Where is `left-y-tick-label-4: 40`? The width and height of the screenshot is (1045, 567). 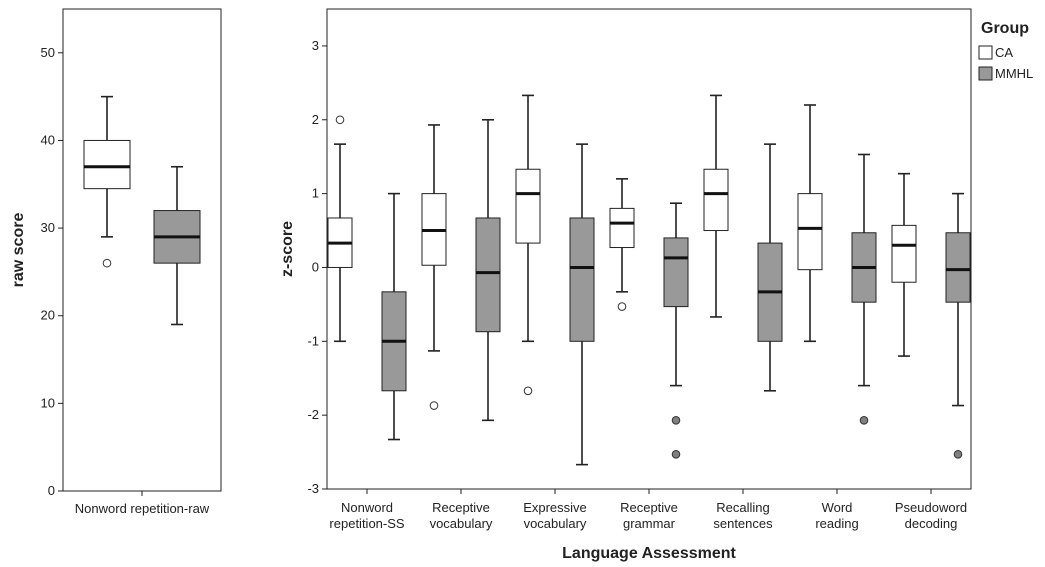 left-y-tick-label-4: 40 is located at coordinates (48, 139).